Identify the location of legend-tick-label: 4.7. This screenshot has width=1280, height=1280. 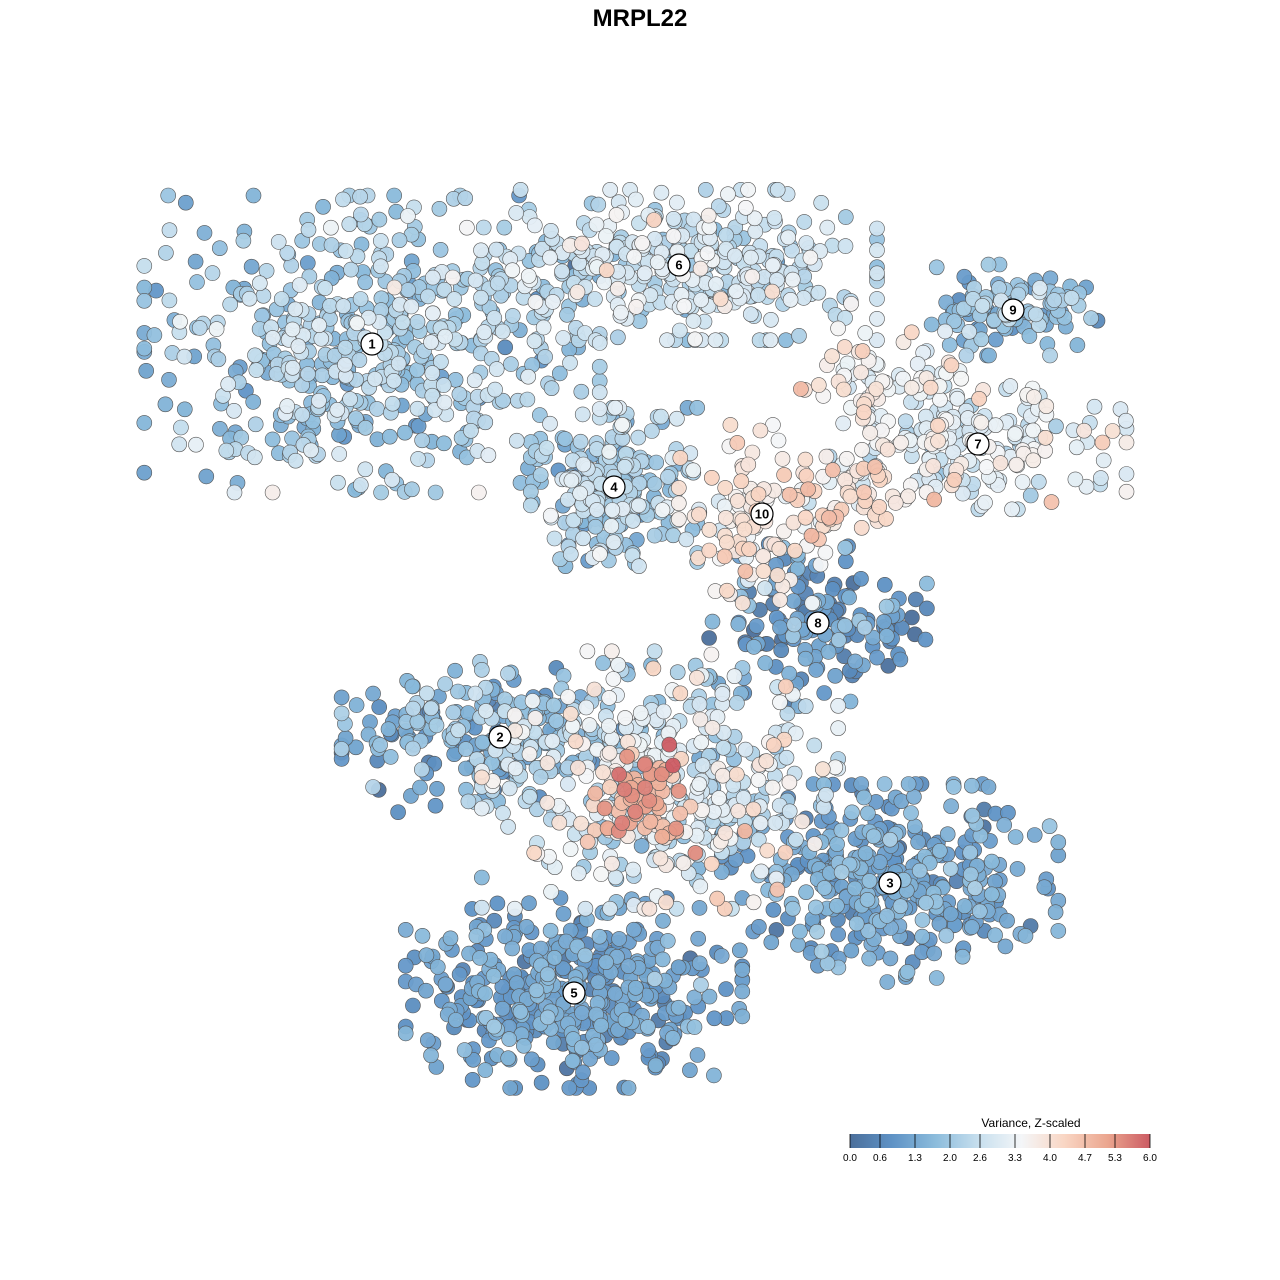
(1085, 1158).